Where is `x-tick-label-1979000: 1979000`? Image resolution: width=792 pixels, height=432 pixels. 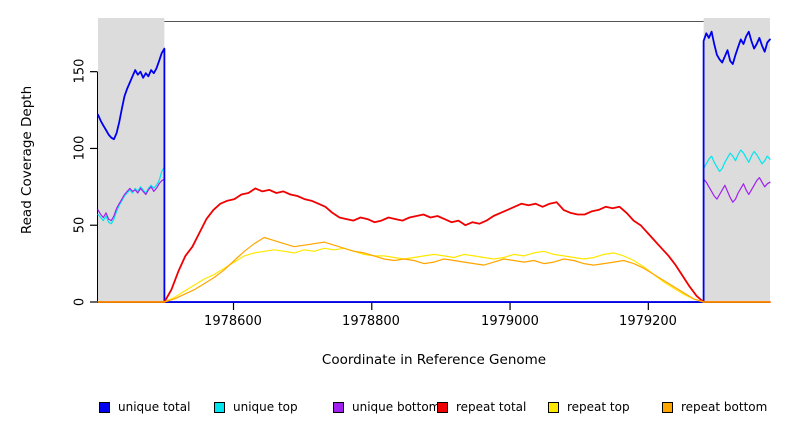
x-tick-label-1979000: 1979000 is located at coordinates (510, 321).